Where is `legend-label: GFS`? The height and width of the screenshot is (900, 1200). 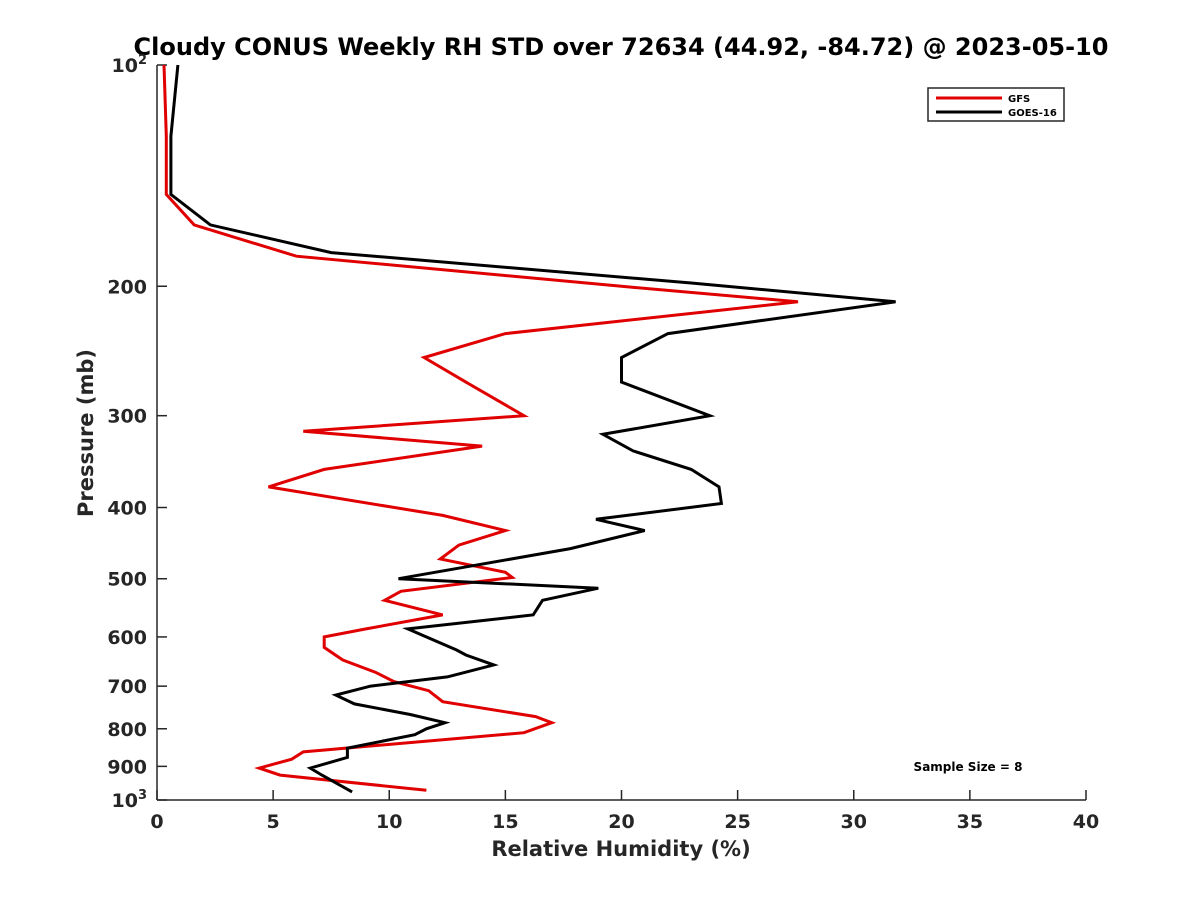
legend-label: GFS is located at coordinates (1019, 99).